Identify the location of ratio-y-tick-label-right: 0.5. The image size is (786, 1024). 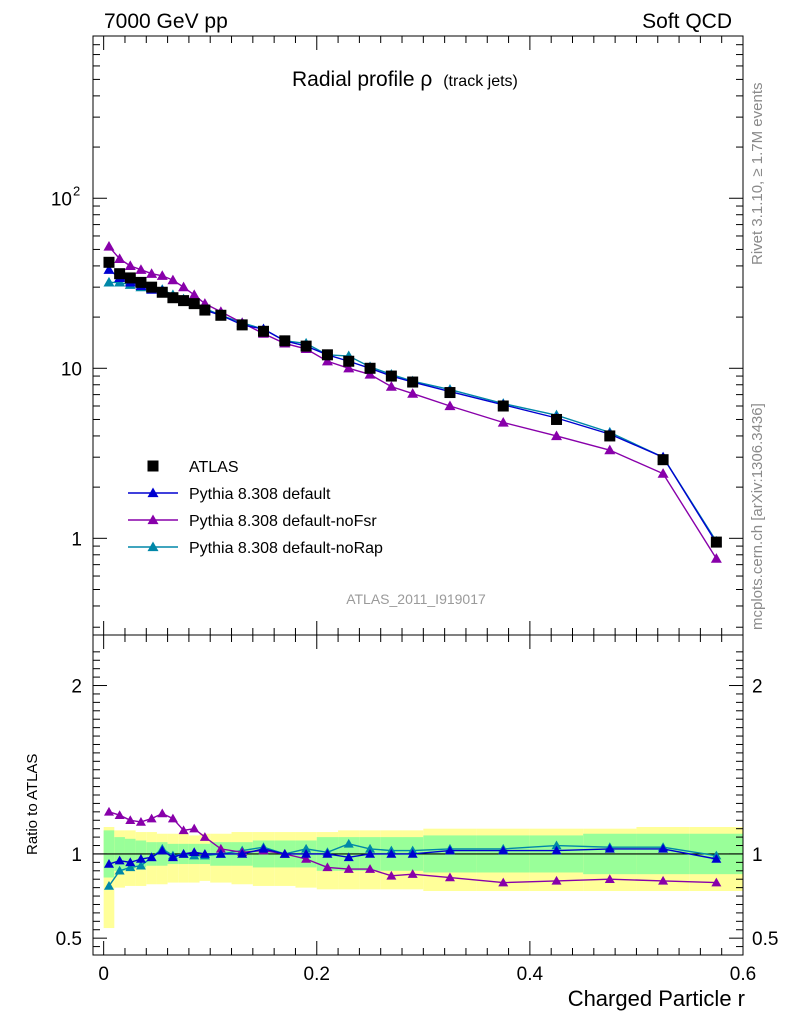
(765, 939).